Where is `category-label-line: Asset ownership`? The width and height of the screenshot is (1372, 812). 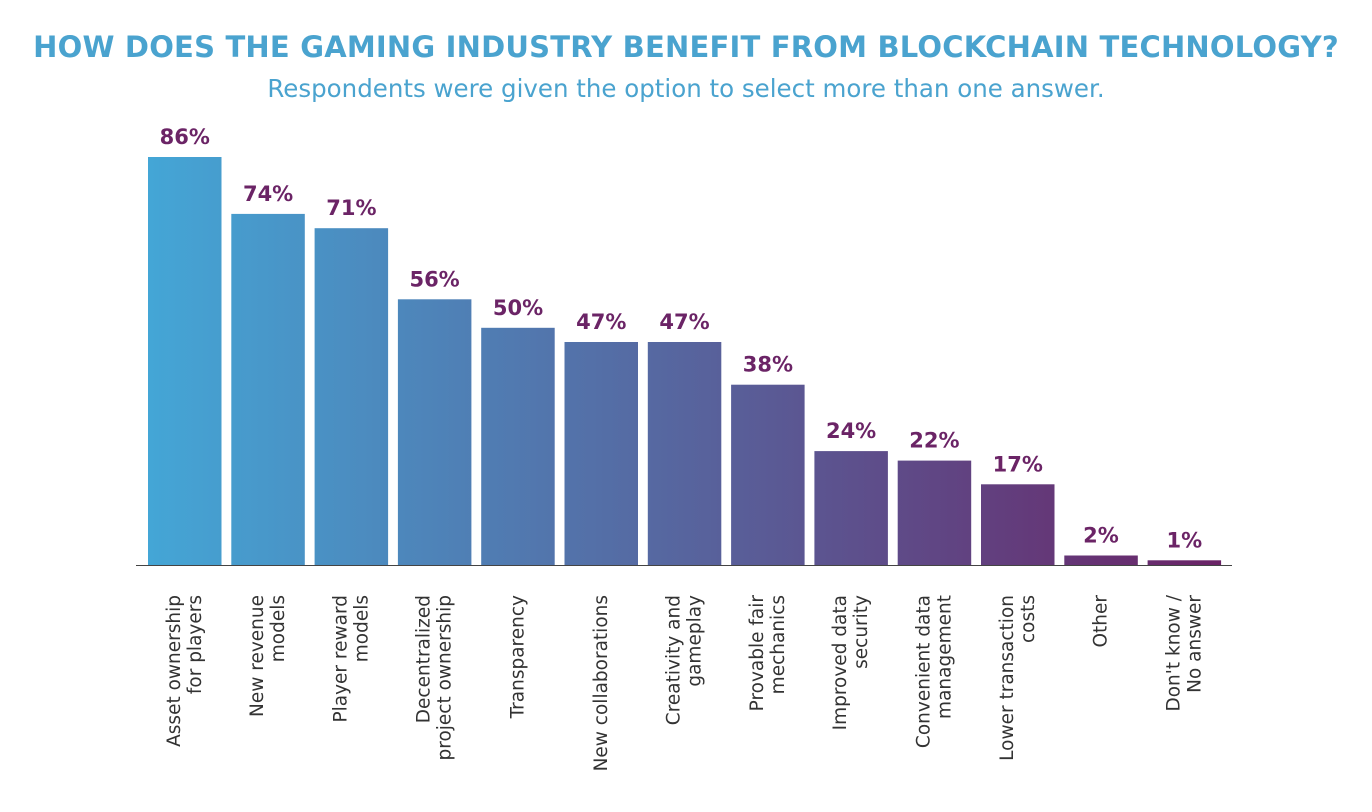
category-label-line: Asset ownership is located at coordinates (174, 671).